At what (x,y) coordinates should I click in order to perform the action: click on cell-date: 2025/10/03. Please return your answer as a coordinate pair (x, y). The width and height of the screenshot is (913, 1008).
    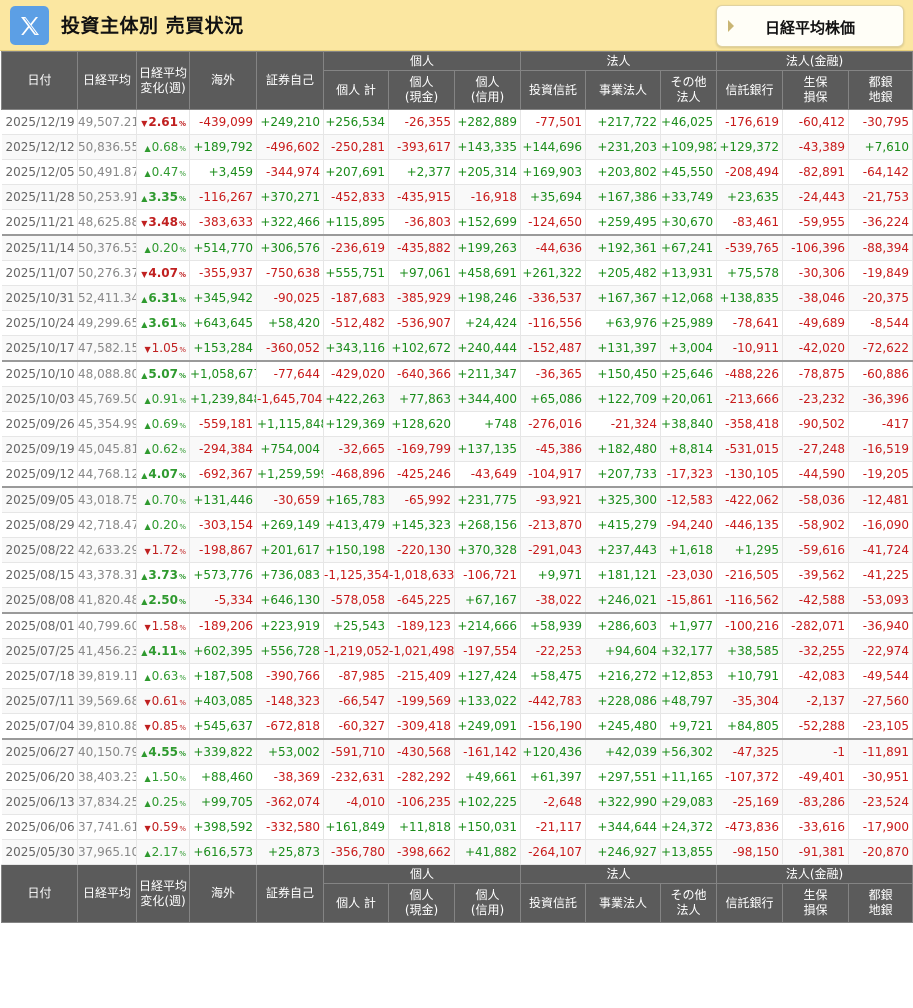
    Looking at the image, I should click on (39, 399).